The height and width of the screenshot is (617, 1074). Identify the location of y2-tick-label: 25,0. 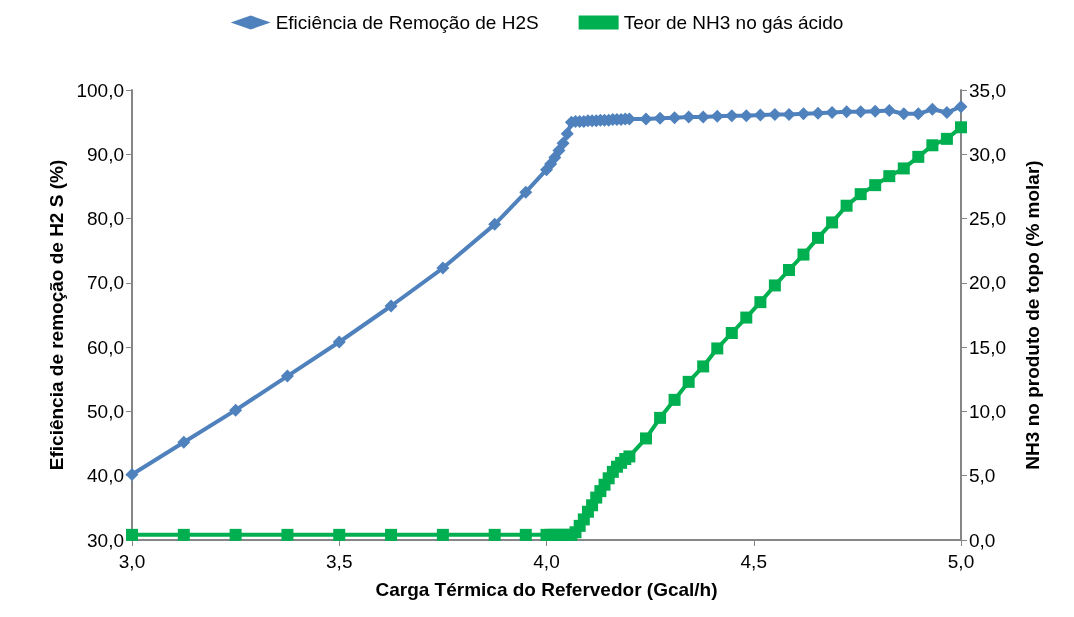
(987, 219).